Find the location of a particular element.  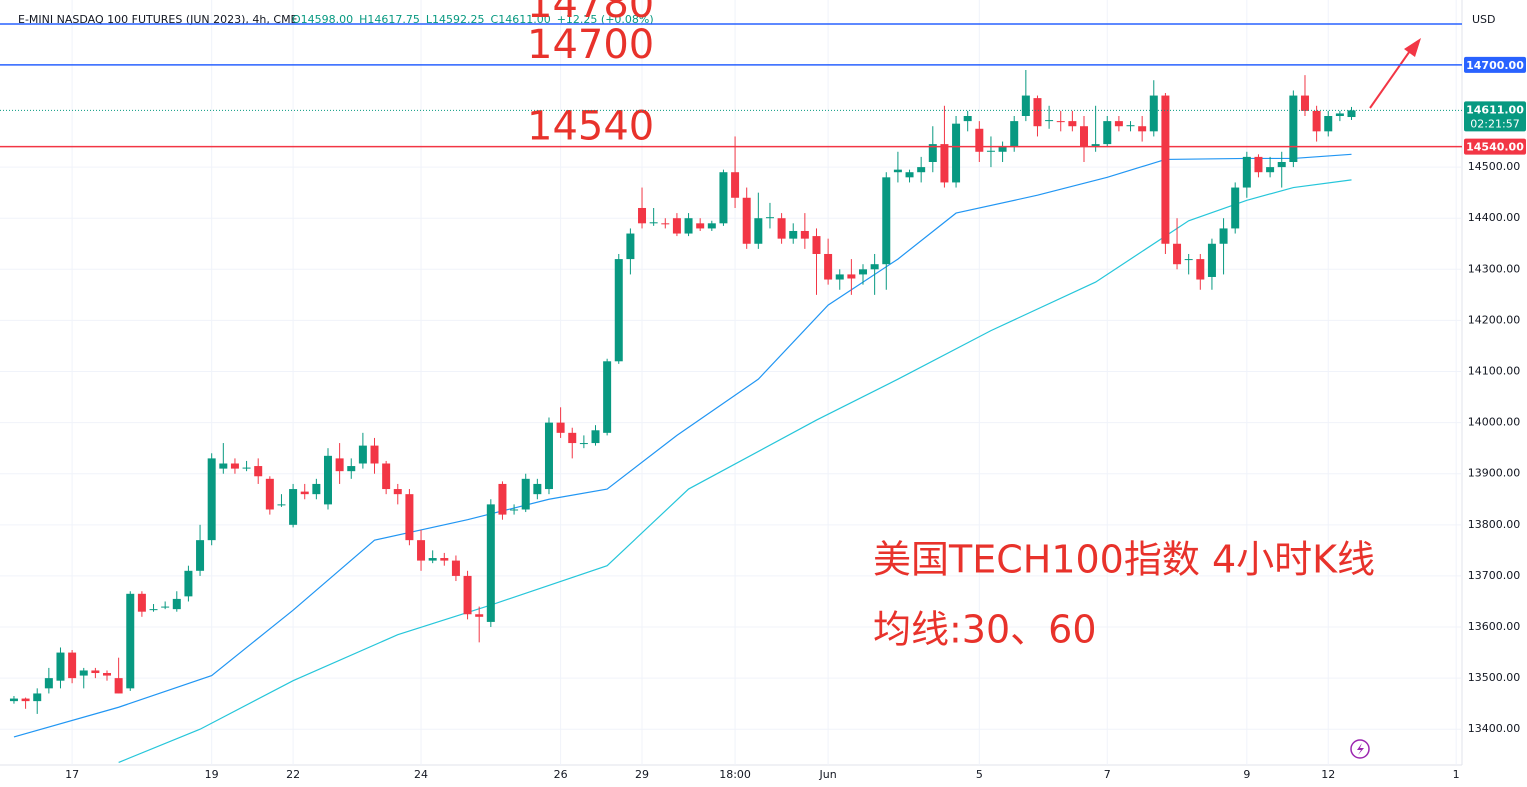

icon is located at coordinates (1360, 749).